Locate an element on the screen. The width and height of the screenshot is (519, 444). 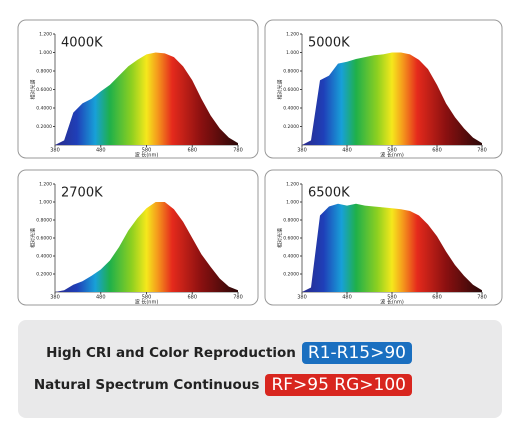
feature-badge: RF>95 RG>100 is located at coordinates (338, 385).